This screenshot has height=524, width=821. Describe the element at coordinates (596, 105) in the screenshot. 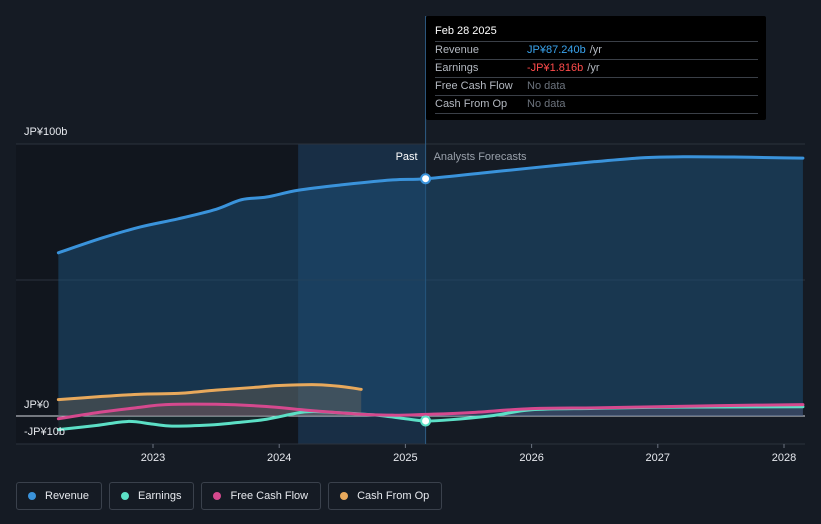

I see `tooltip-row-cash-from-op: Cash From Op No data` at that location.